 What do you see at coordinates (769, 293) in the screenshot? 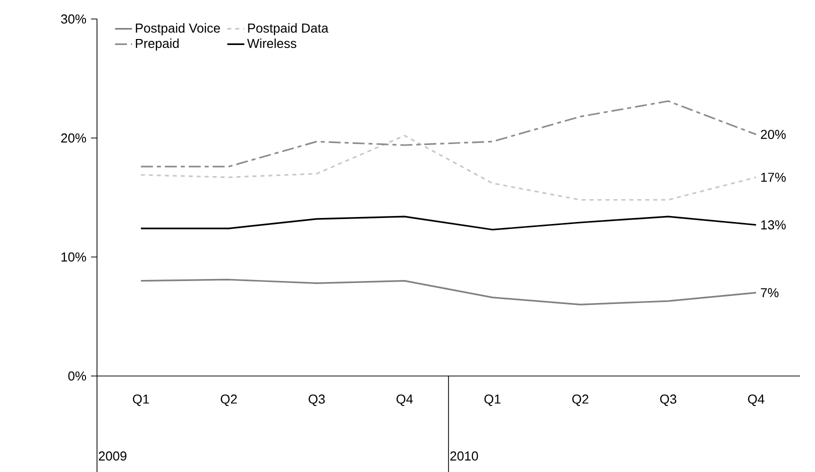
I see `data-label: 7%` at bounding box center [769, 293].